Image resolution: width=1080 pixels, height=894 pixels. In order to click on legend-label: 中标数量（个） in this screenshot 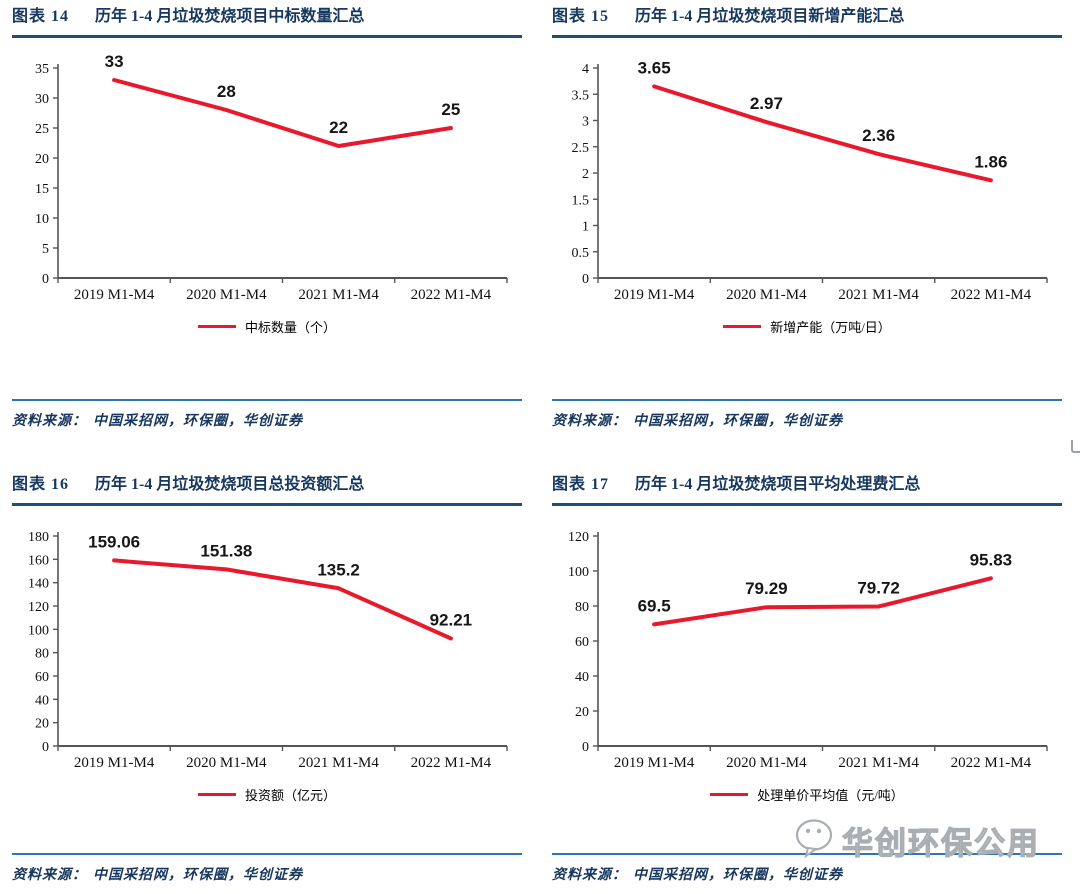, I will do `click(290, 327)`.